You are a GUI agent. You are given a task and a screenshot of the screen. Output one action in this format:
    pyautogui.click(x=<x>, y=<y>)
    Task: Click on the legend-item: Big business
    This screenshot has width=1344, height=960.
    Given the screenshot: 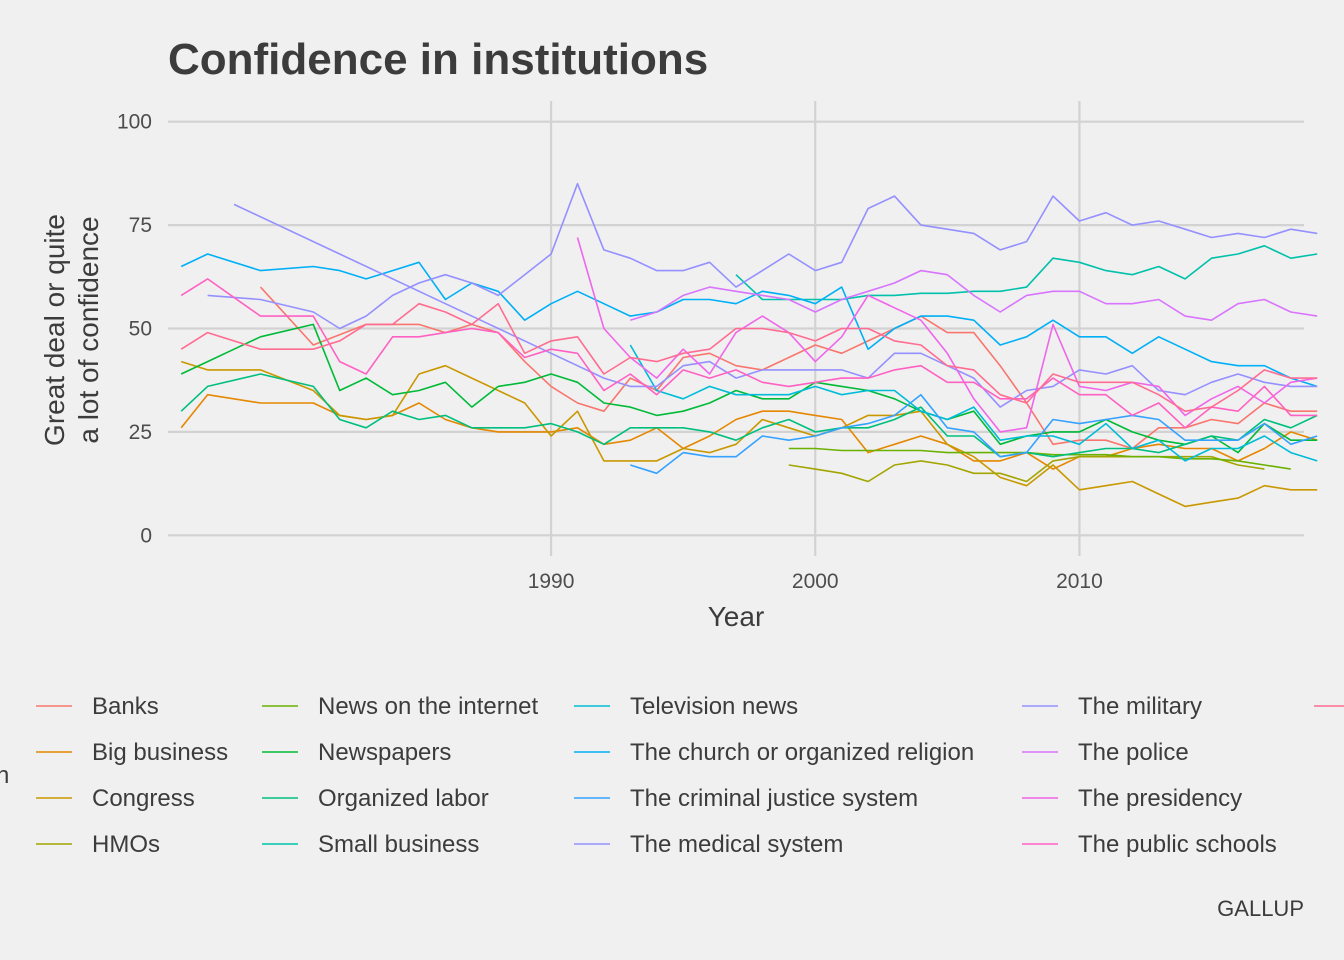 What is the action you would take?
    pyautogui.click(x=132, y=752)
    